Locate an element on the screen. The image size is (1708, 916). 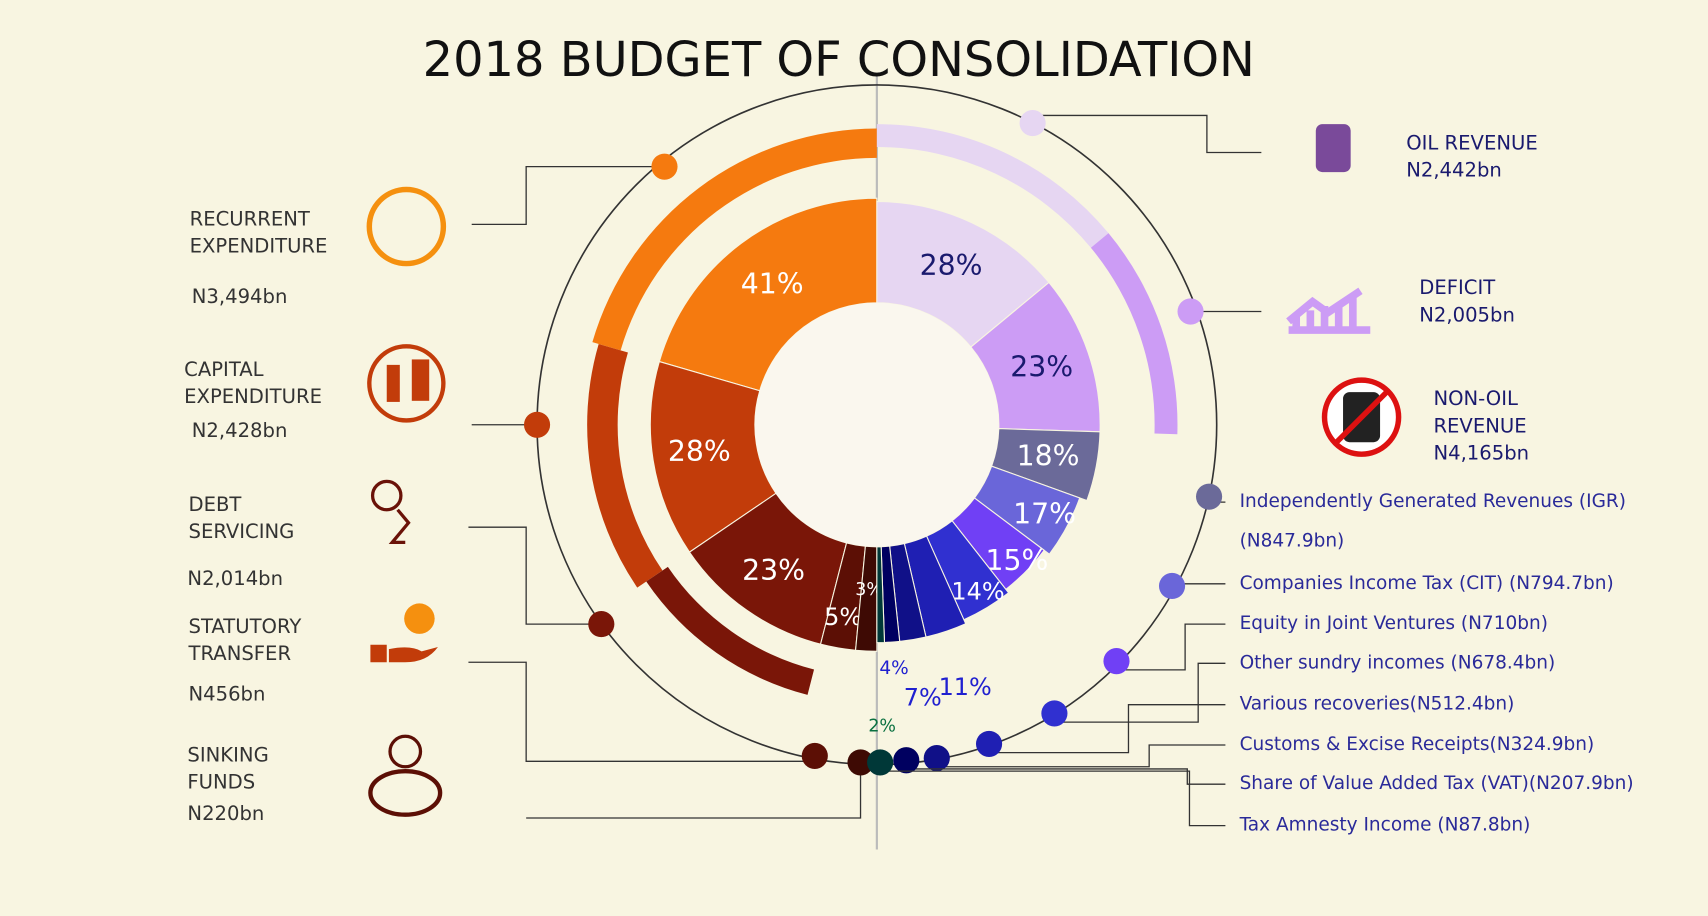
amount-label: N220bn is located at coordinates (225, 813).